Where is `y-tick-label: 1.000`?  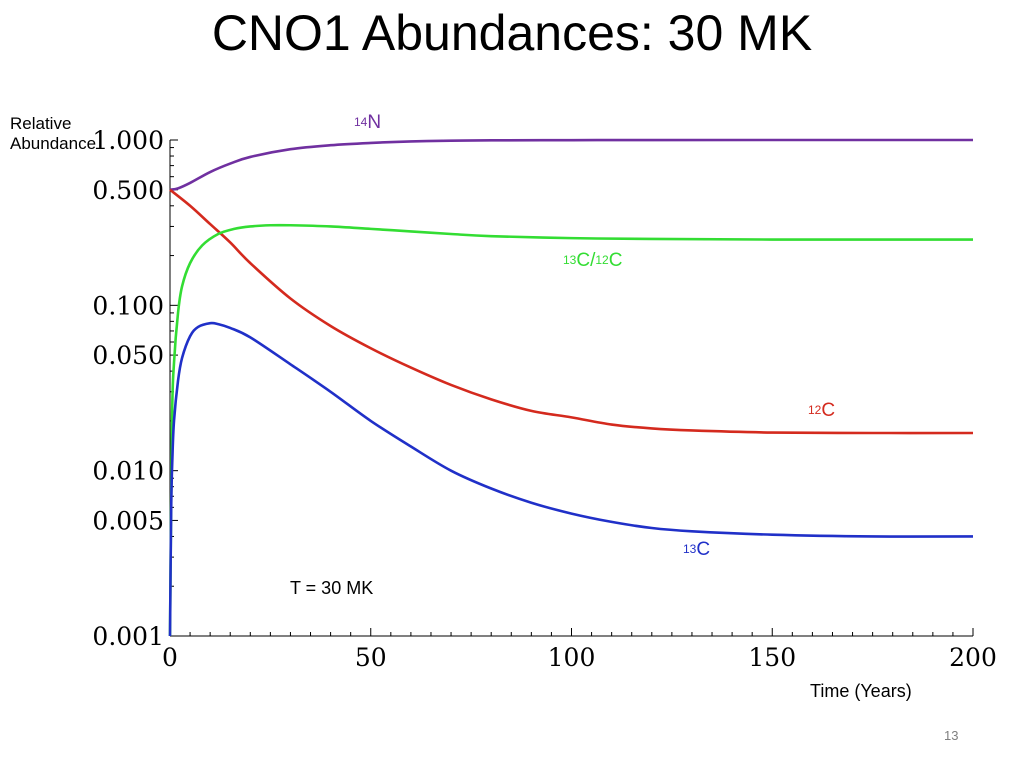
y-tick-label: 1.000 is located at coordinates (128, 140).